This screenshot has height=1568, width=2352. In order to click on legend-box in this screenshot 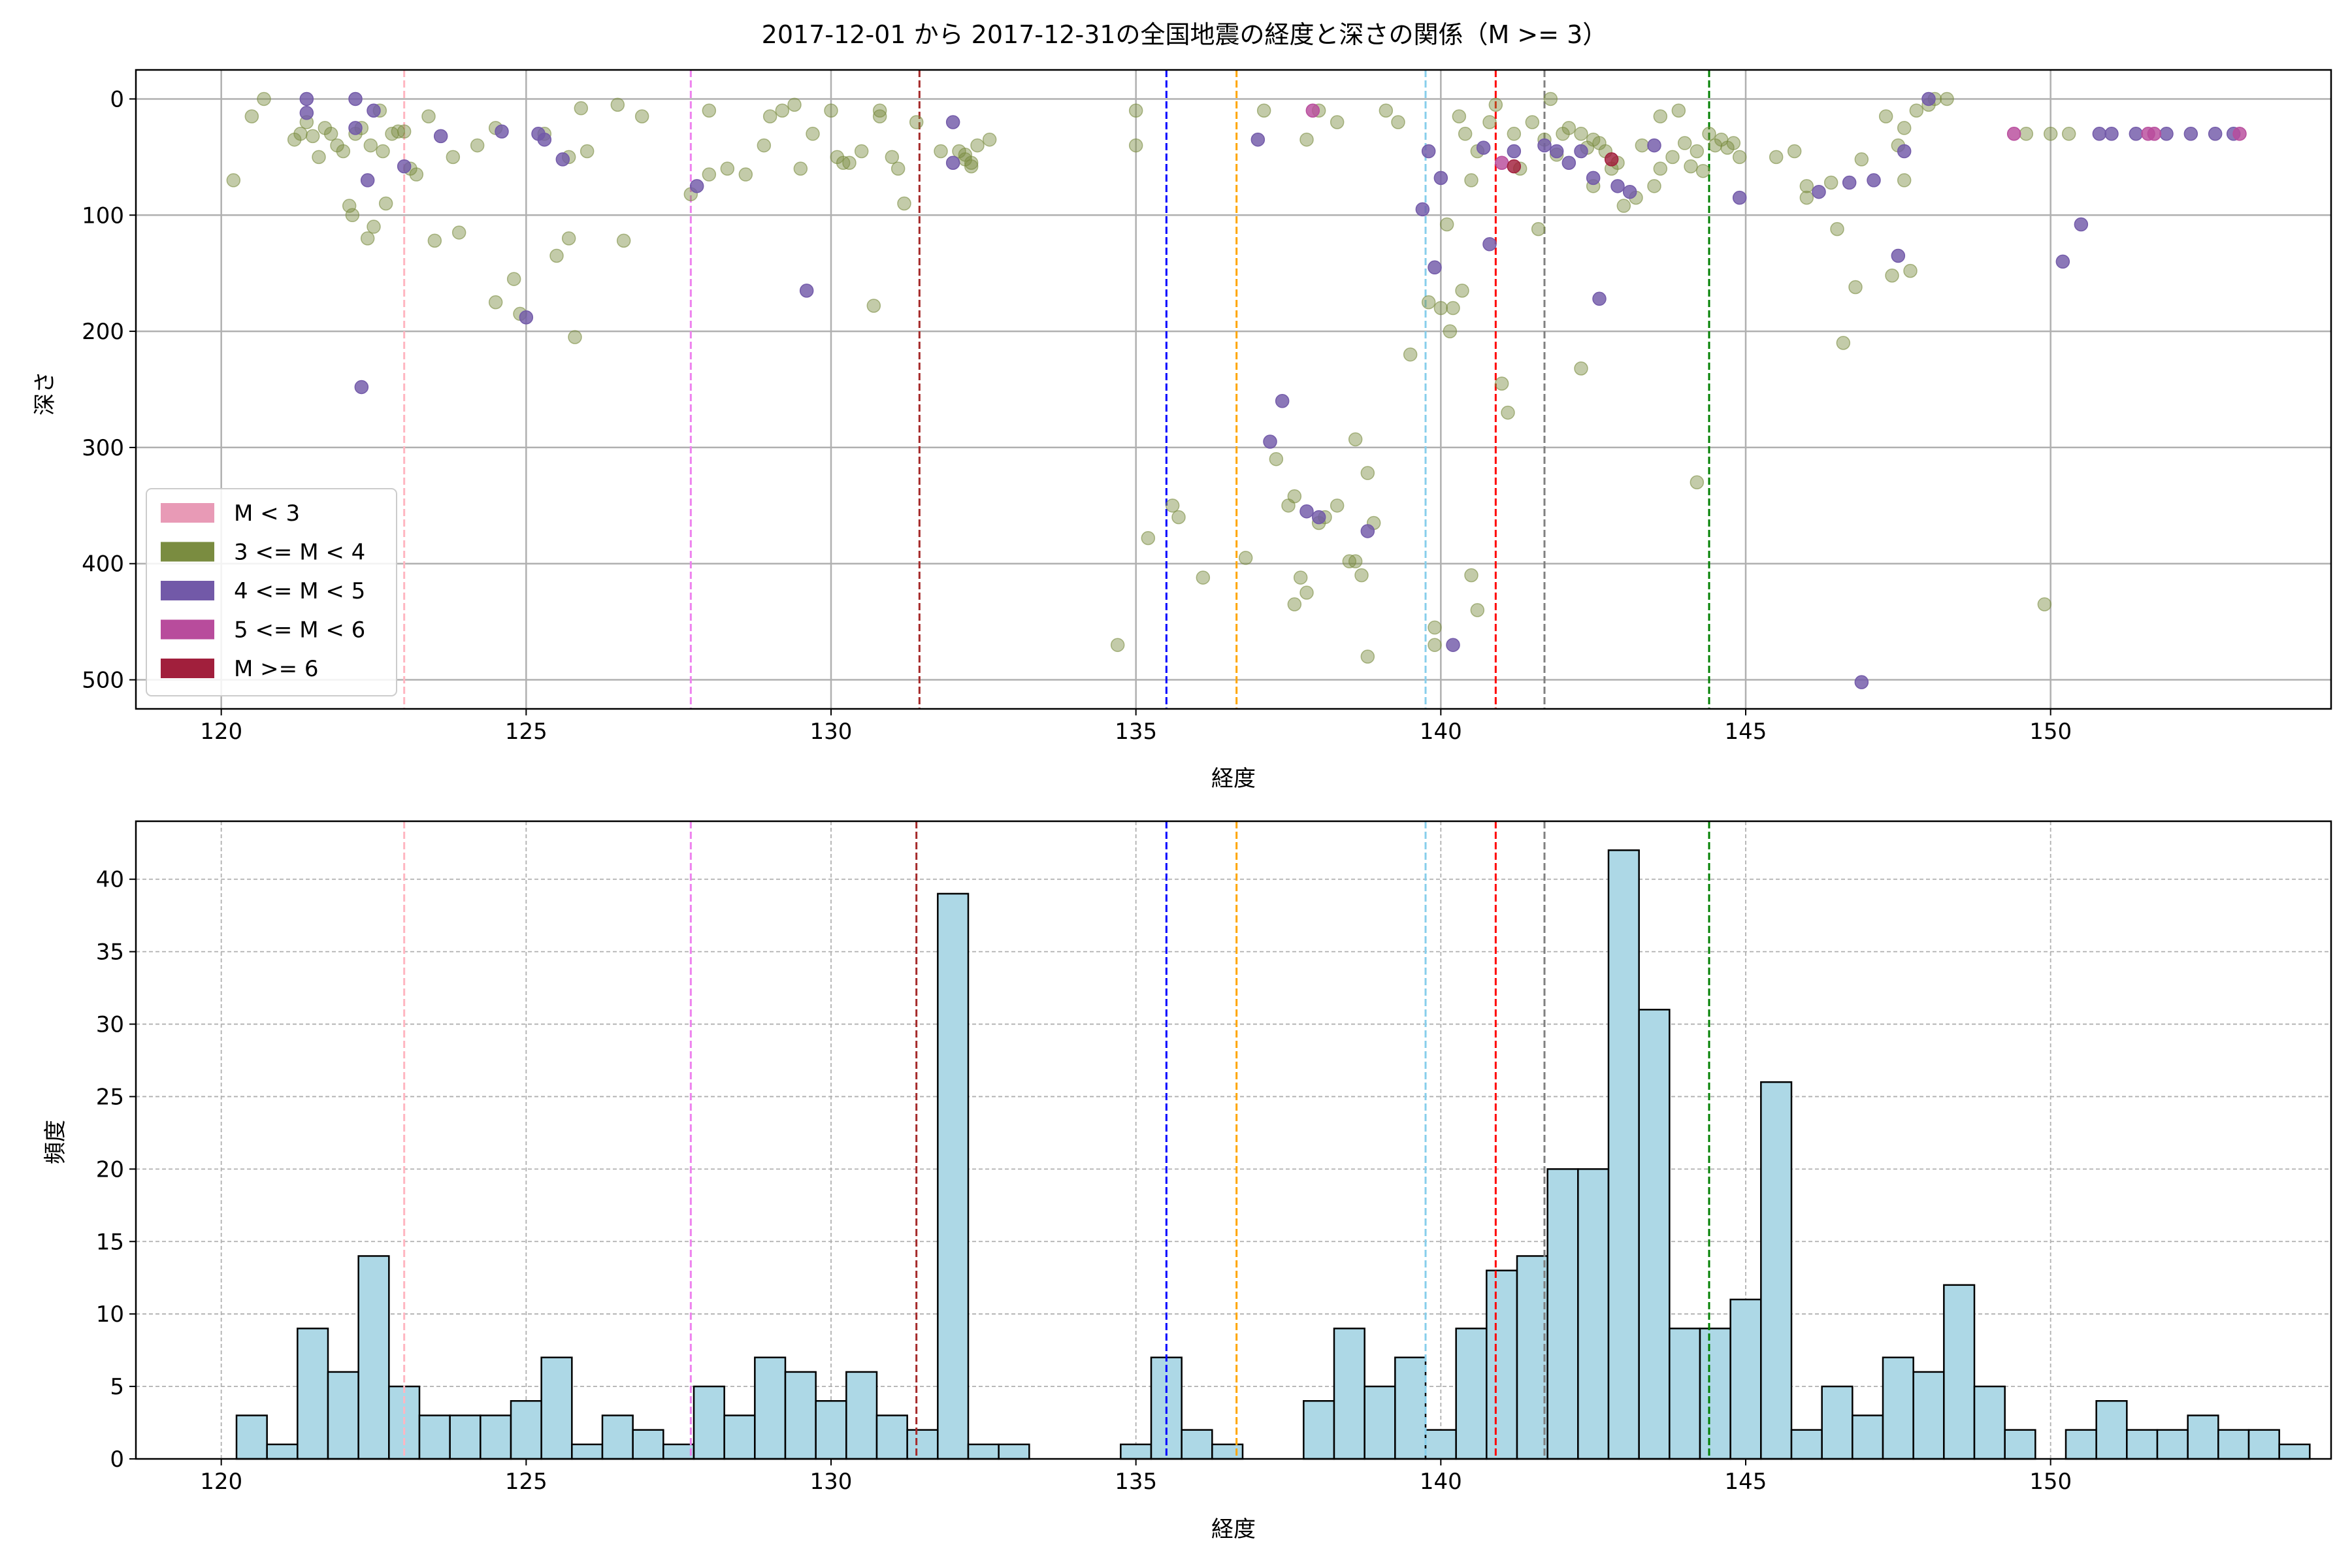, I will do `click(271, 592)`.